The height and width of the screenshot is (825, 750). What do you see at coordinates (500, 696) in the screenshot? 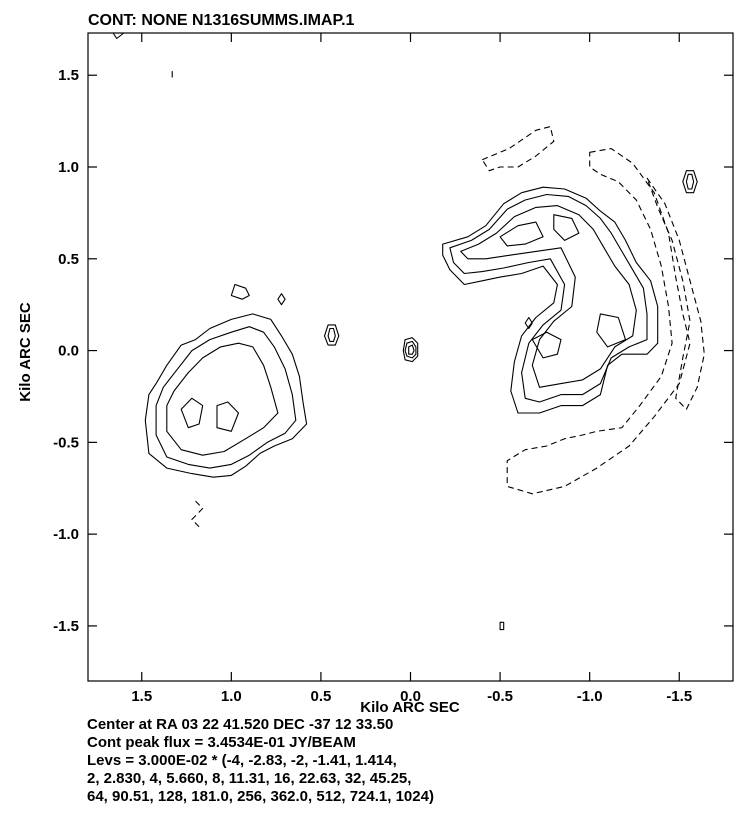
I see `x-tick-label: -0.5` at bounding box center [500, 696].